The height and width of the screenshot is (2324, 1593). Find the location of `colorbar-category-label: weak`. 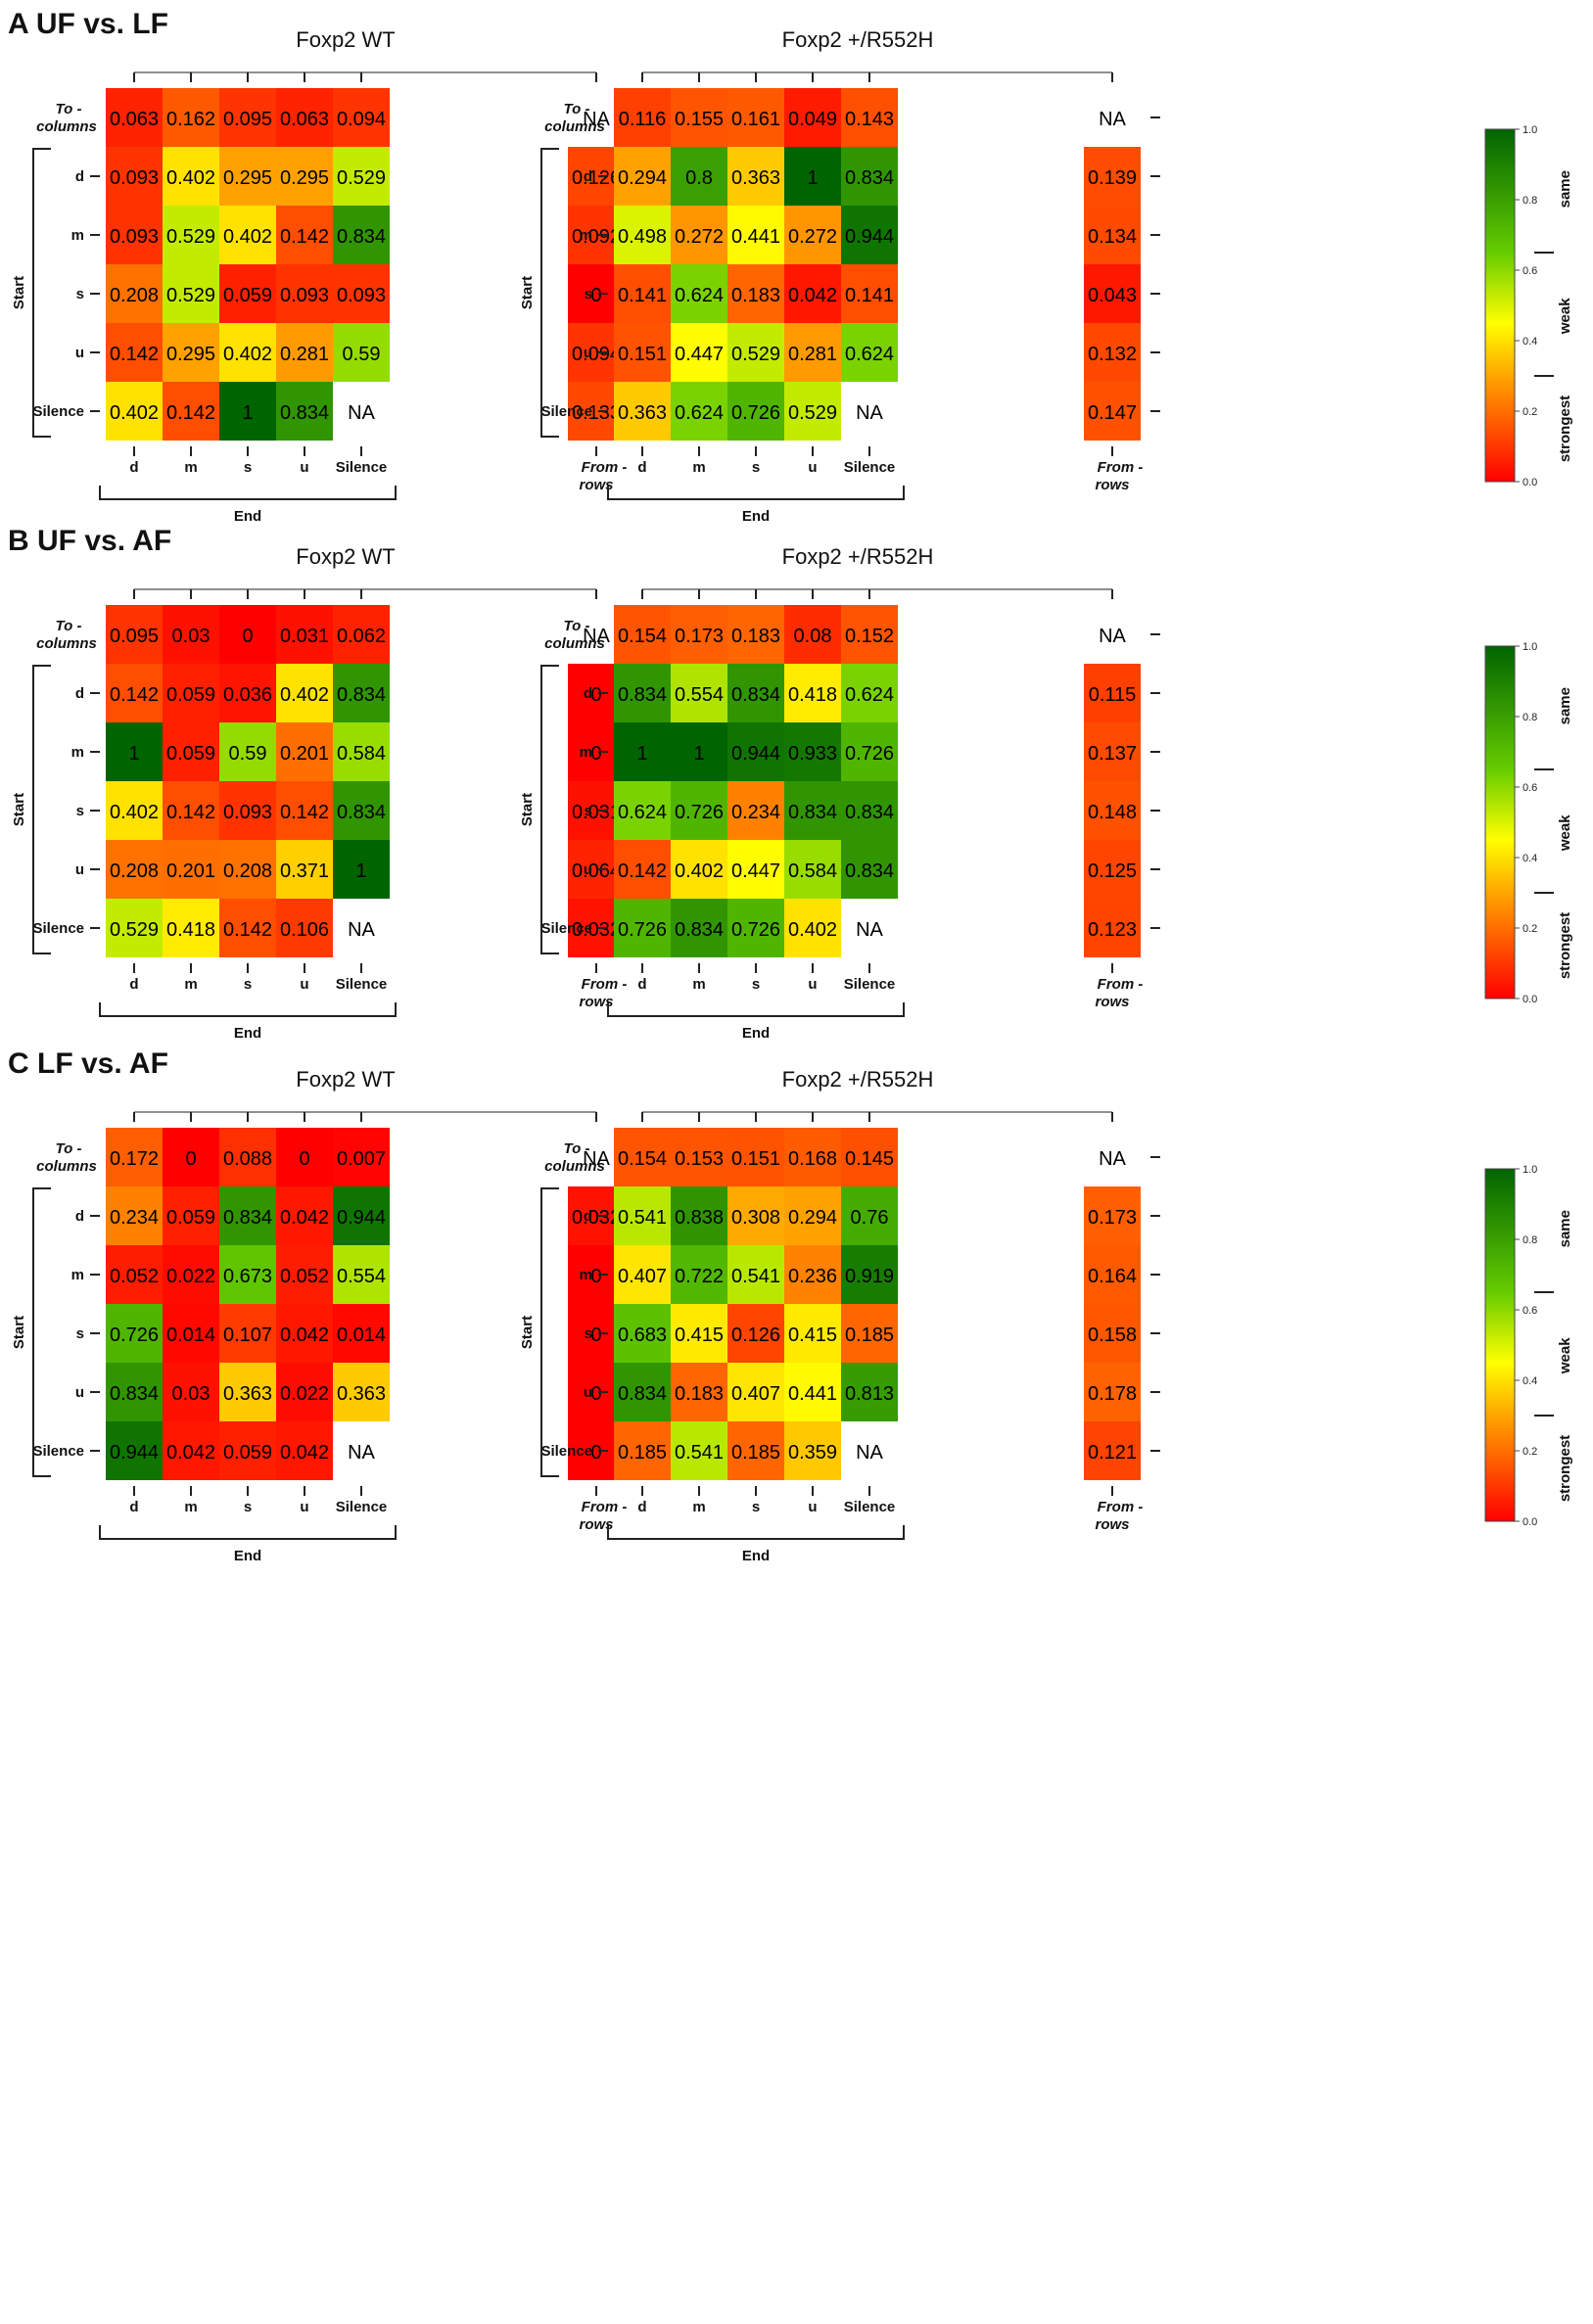

colorbar-category-label: weak is located at coordinates (1565, 833).